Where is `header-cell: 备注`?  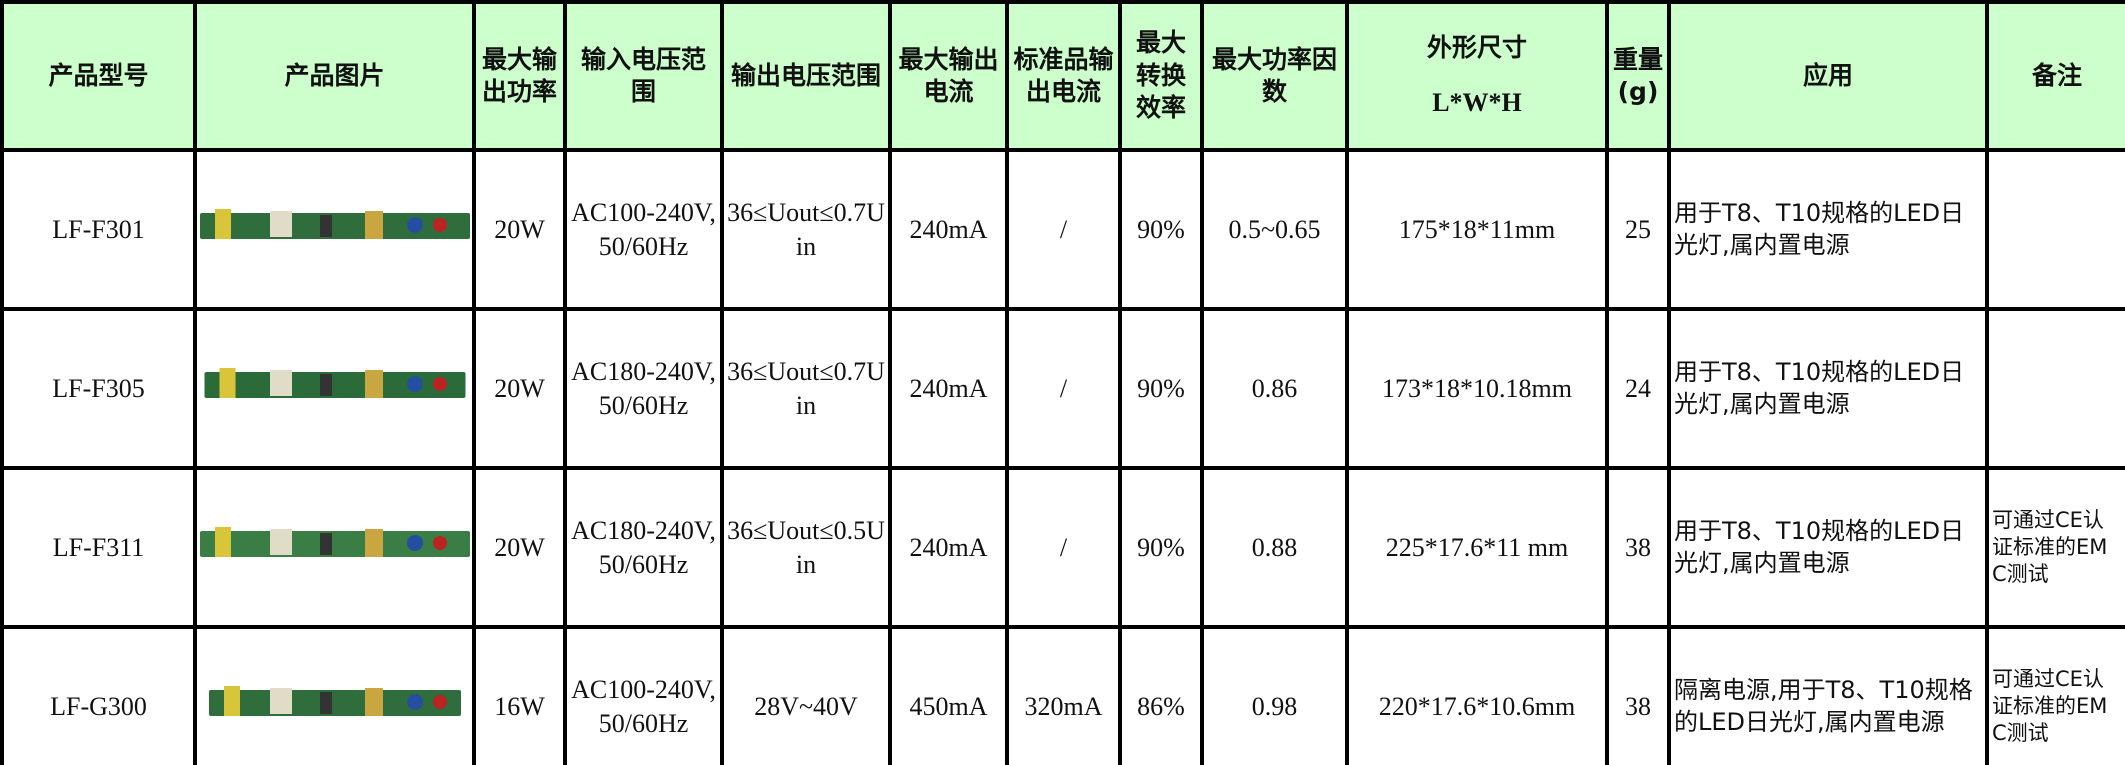 header-cell: 备注 is located at coordinates (2055, 76).